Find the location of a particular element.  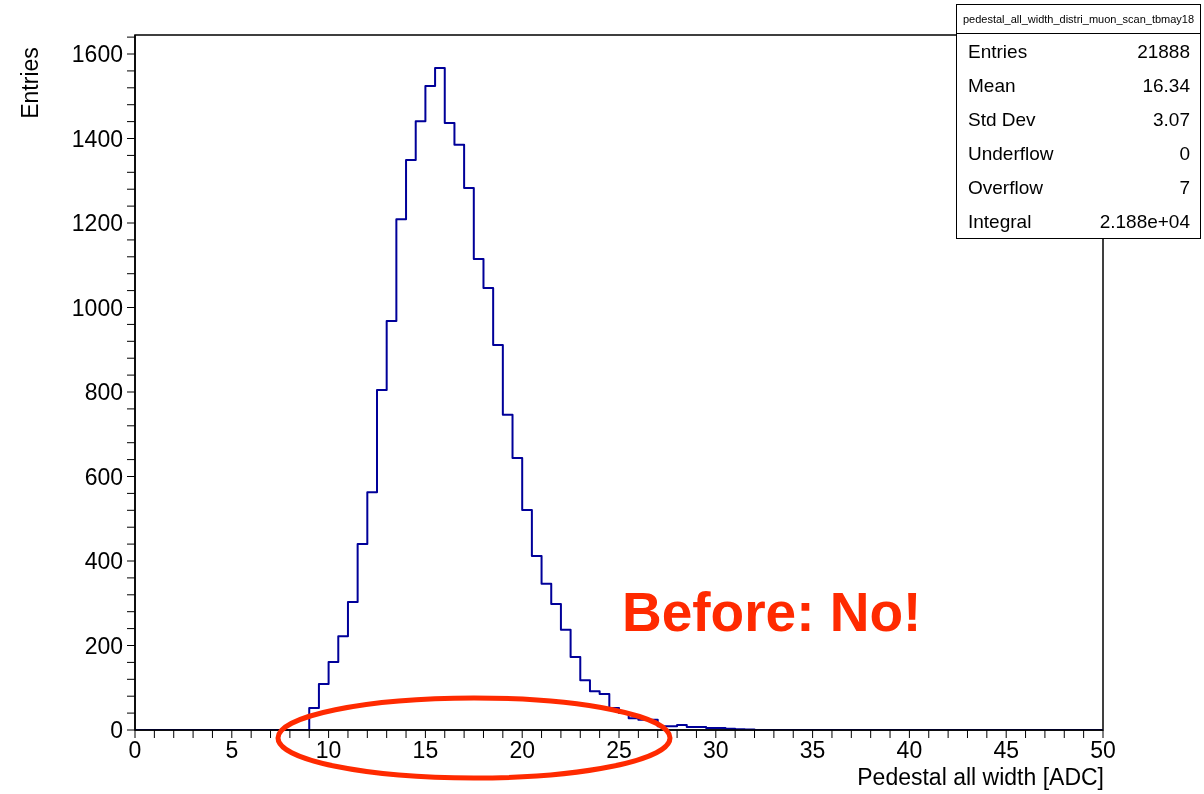

x-tick-label: 5 is located at coordinates (232, 750).